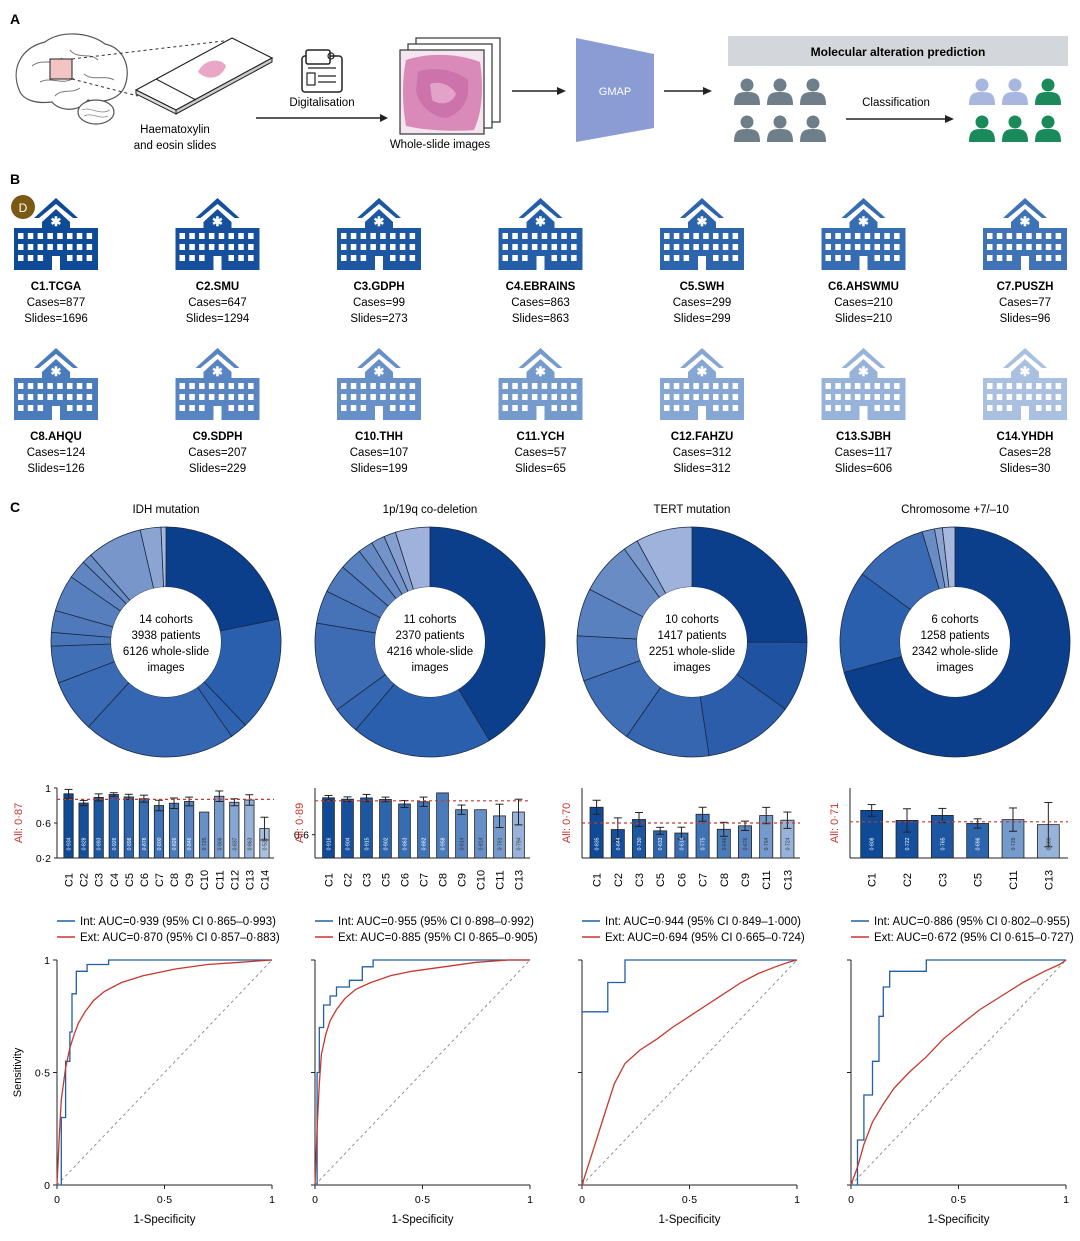 This screenshot has width=1080, height=1241. What do you see at coordinates (863, 287) in the screenshot?
I see `cohort-name: C6.AHSWMU` at bounding box center [863, 287].